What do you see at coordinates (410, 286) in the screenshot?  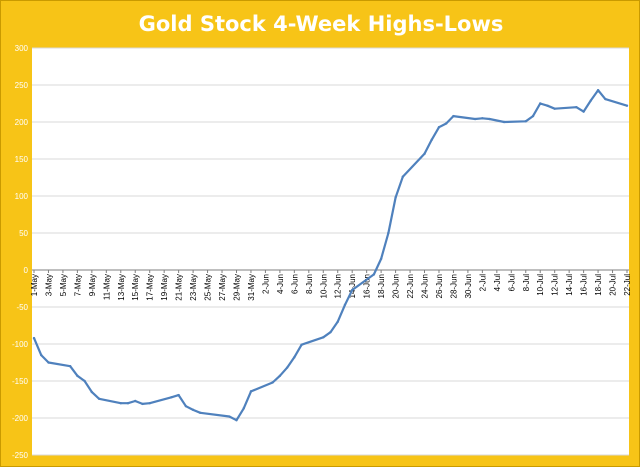 I see `x-tick-label: 22-Jun` at bounding box center [410, 286].